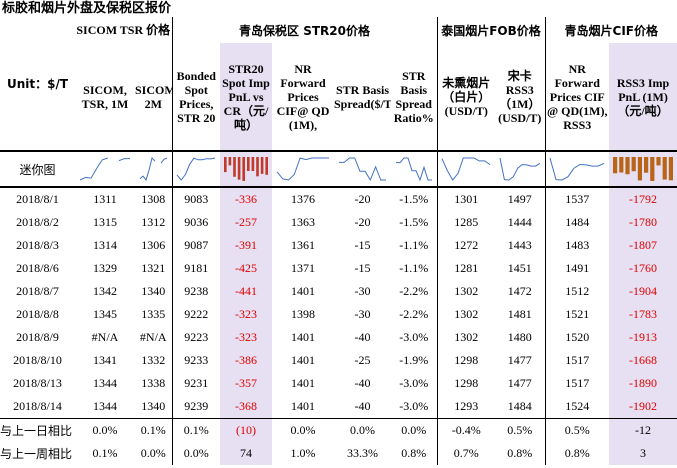 This screenshot has height=468, width=677. Describe the element at coordinates (154, 199) in the screenshot. I see `cell-sicom2: 1308` at that location.